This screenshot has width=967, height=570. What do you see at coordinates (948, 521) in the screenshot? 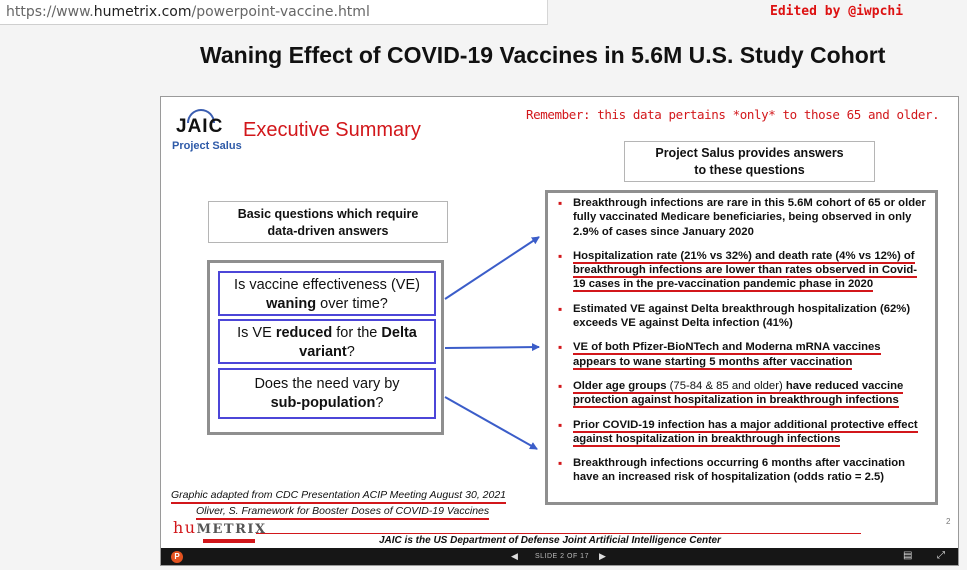
I see `slide-page-number: 2` at bounding box center [948, 521].